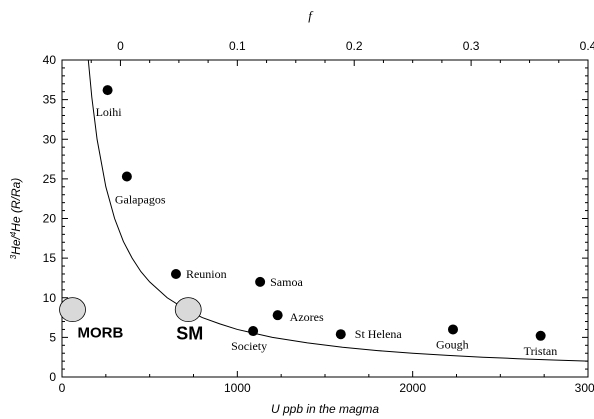  What do you see at coordinates (13, 256) in the screenshot?
I see `y-axis-title-sup-3: 3` at bounding box center [13, 256].